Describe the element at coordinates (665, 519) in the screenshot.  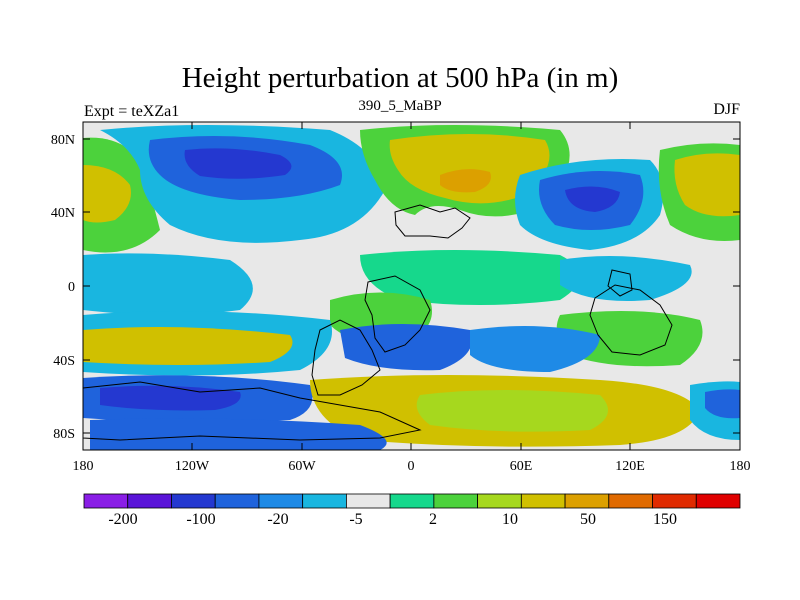
I see `colorbar-label: 150` at that location.